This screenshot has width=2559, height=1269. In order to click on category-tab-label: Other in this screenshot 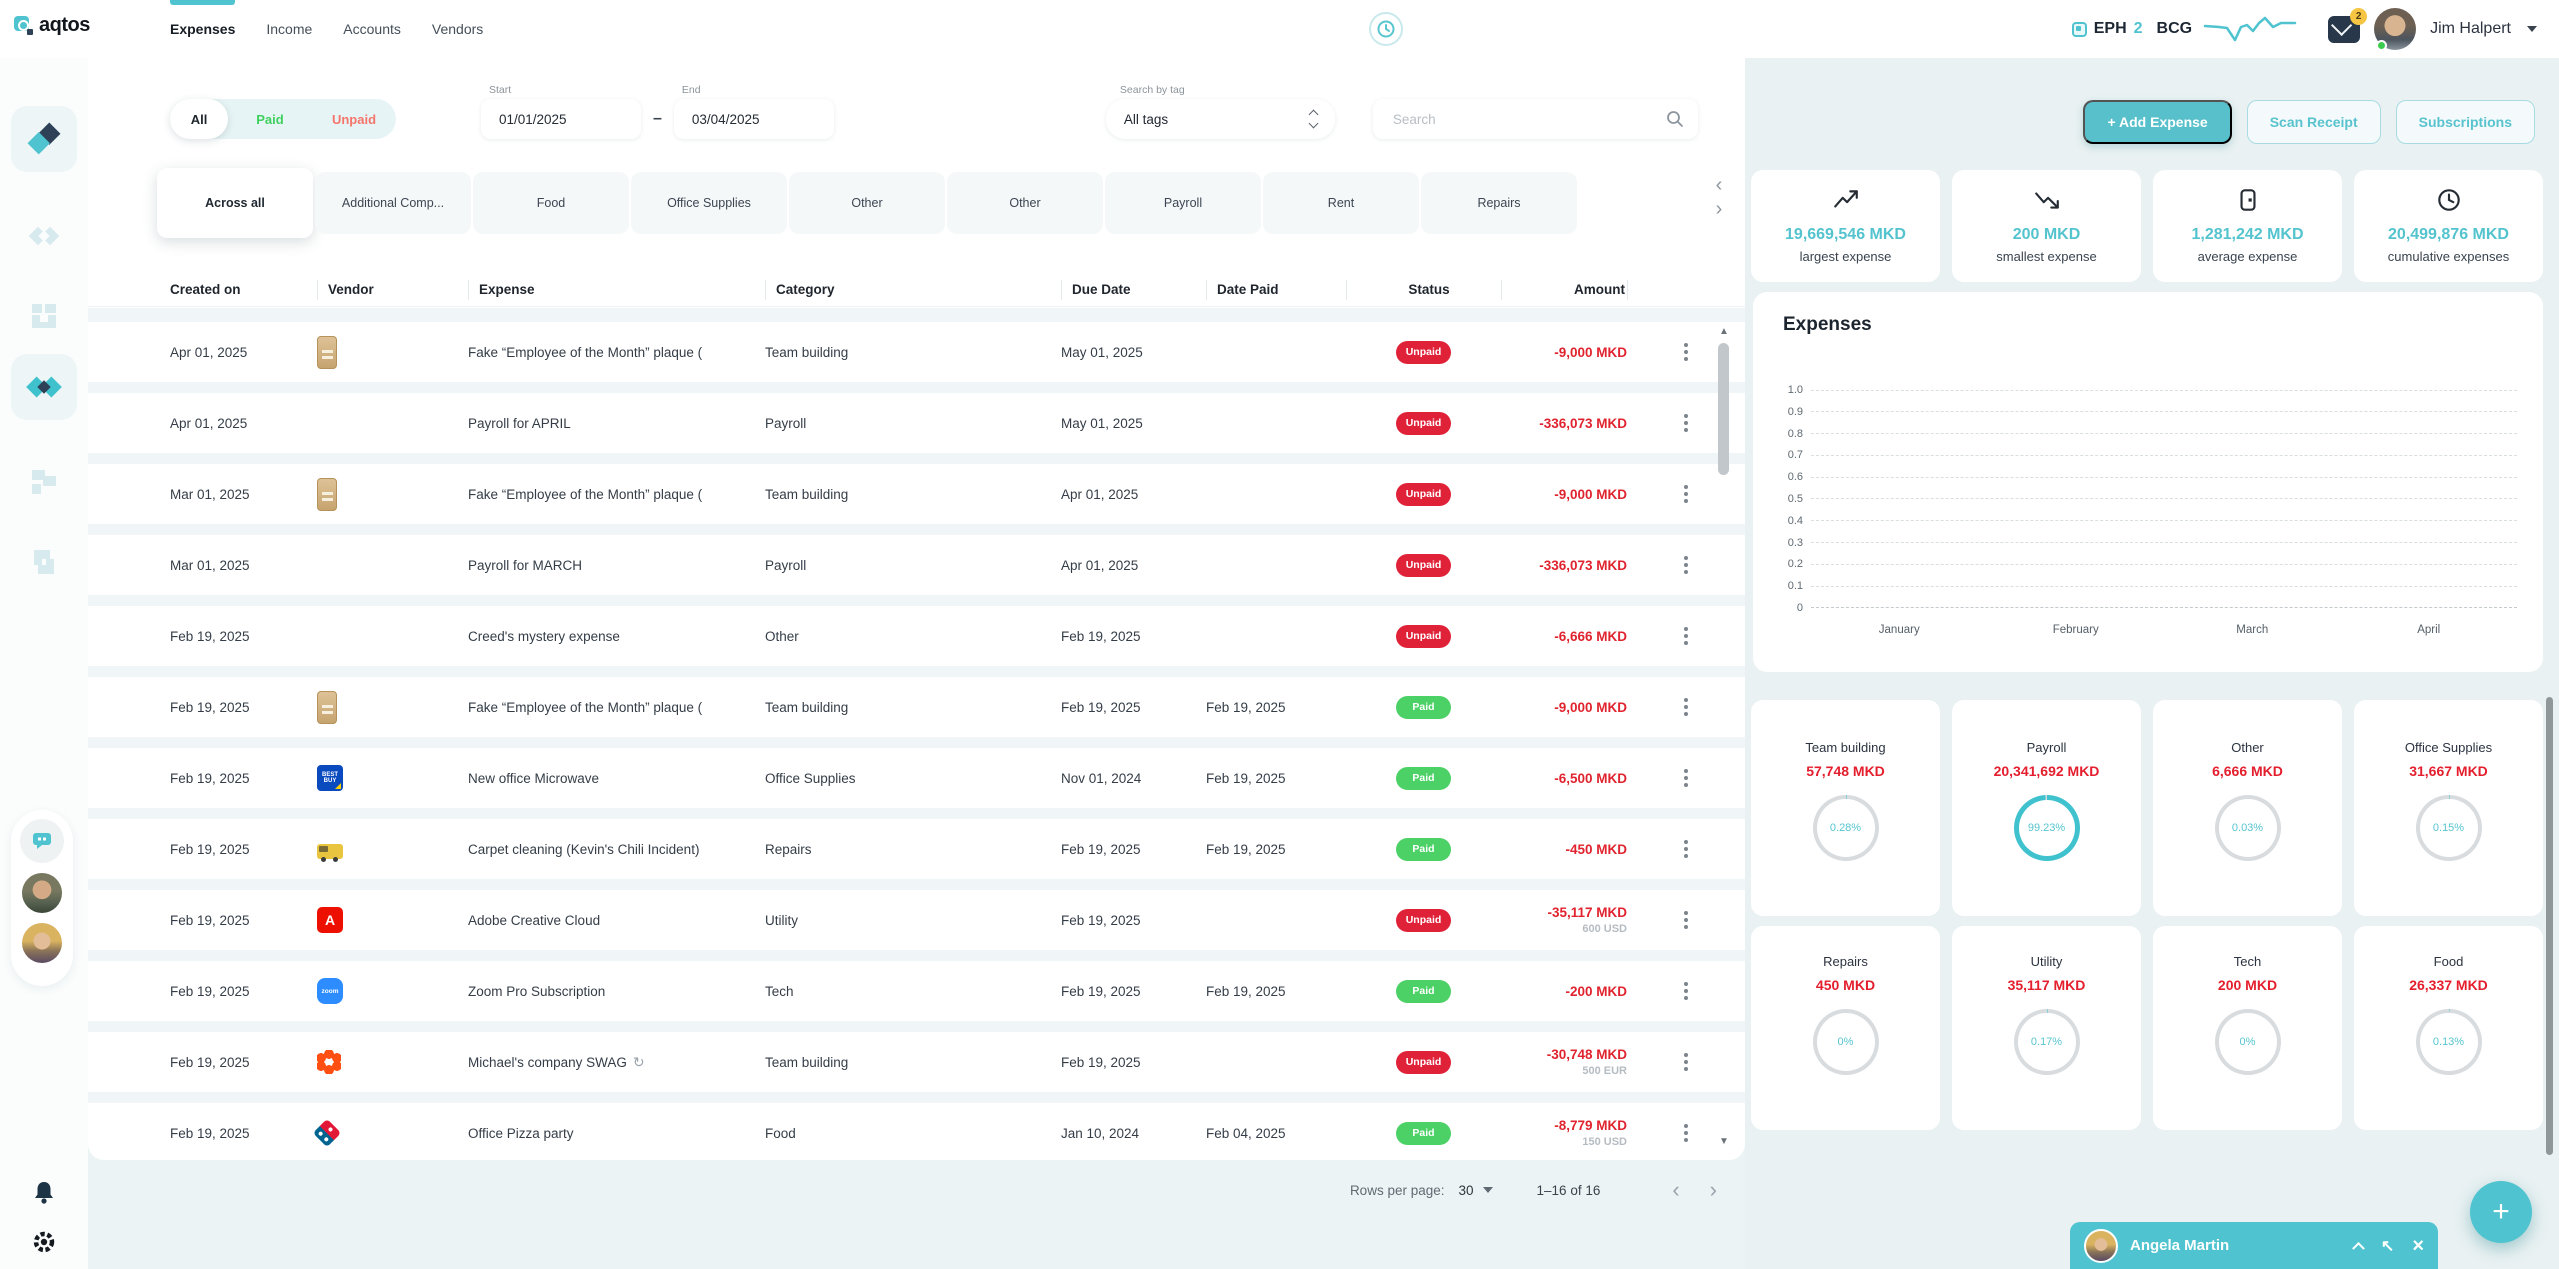, I will do `click(1025, 203)`.